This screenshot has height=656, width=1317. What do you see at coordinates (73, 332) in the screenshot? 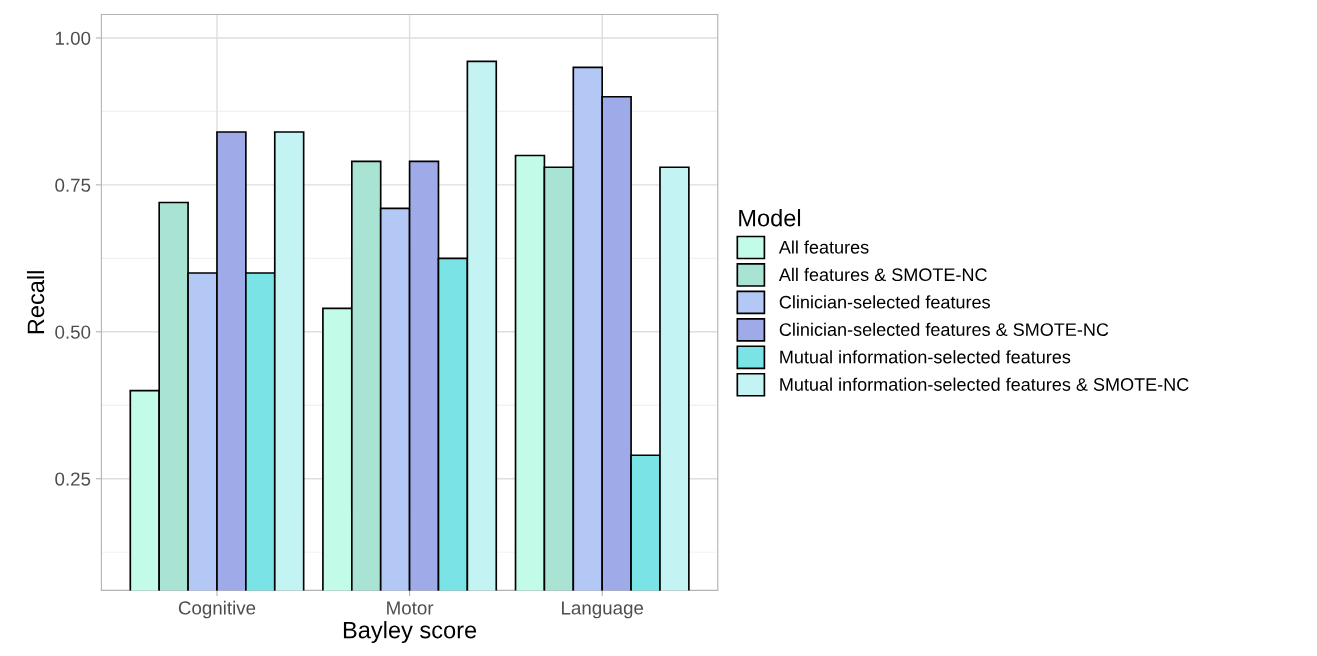
I see `y-tick-label: 0.50` at bounding box center [73, 332].